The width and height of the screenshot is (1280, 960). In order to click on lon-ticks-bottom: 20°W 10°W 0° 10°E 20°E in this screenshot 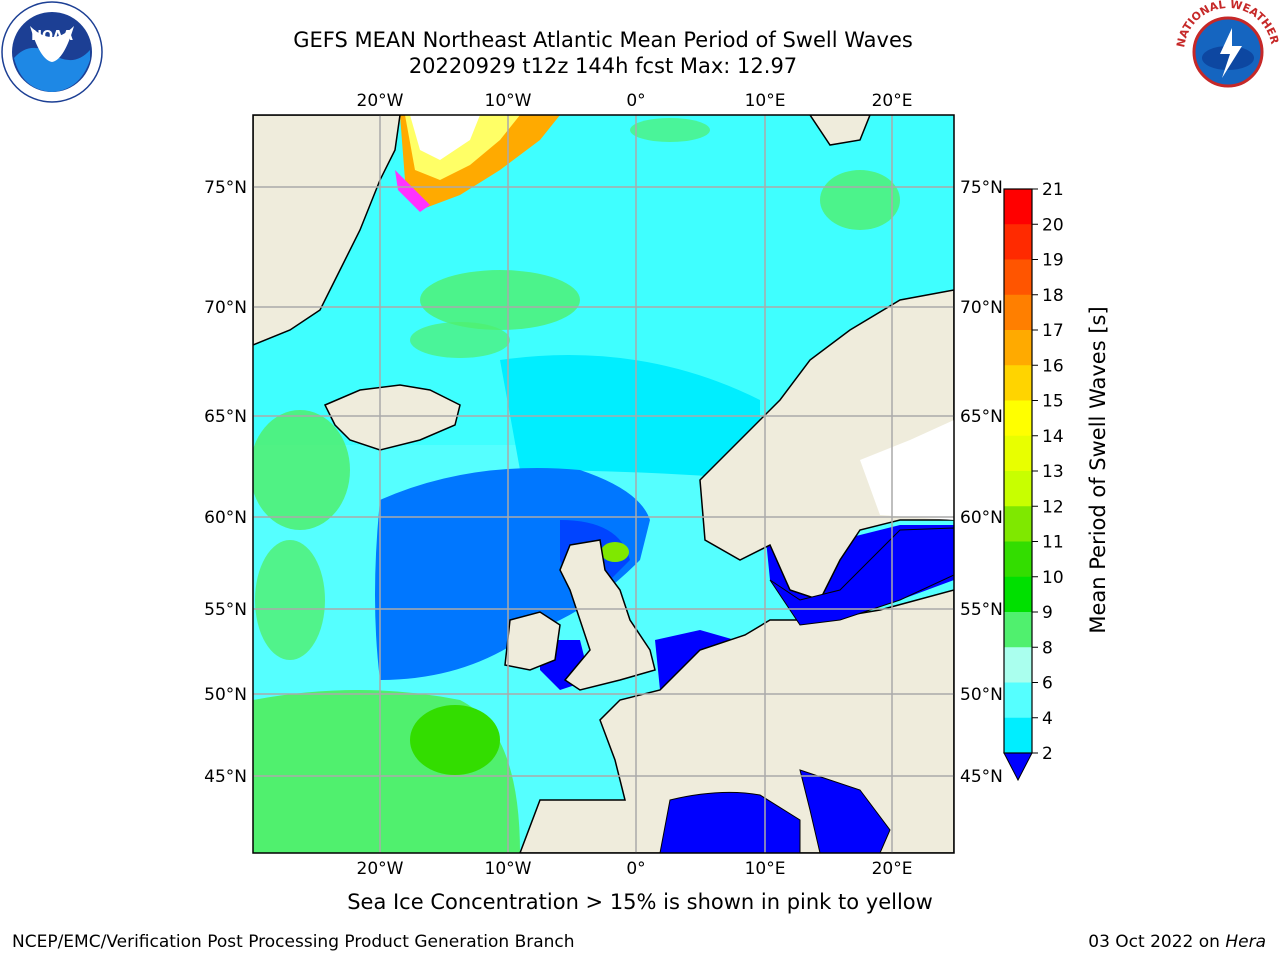, I will do `click(635, 869)`.